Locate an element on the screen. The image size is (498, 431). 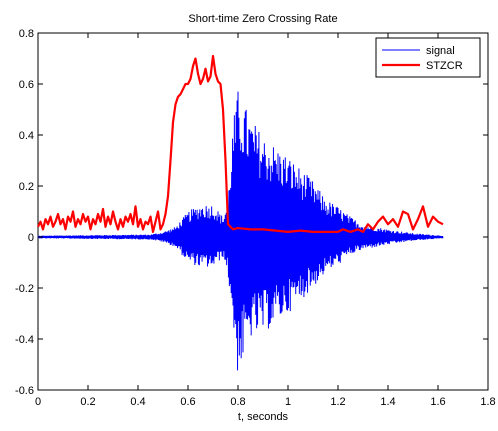
x-tick-label: 1.8 is located at coordinates (487, 402).